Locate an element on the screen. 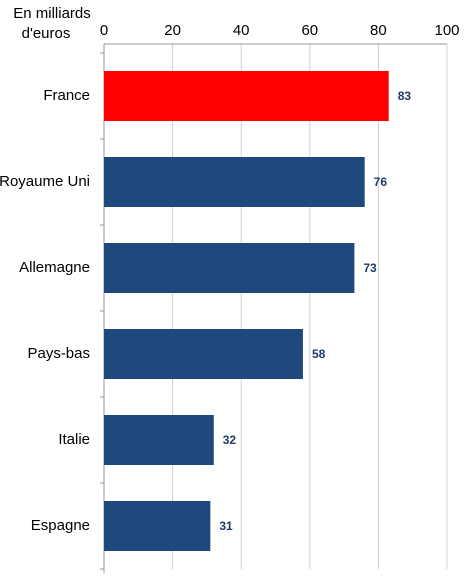  value-label: 76 is located at coordinates (381, 182).